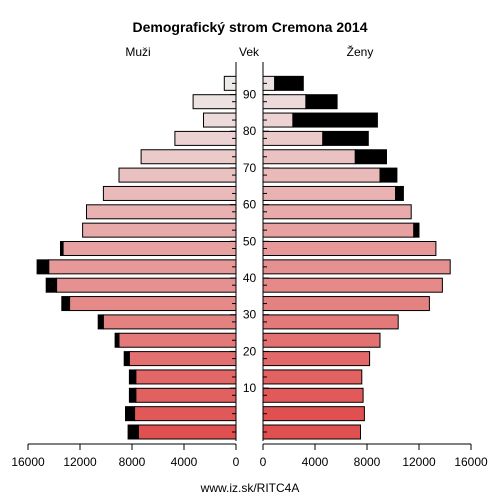  Describe the element at coordinates (289, 83) in the screenshot. I see `bar-women-excess-95+` at that location.